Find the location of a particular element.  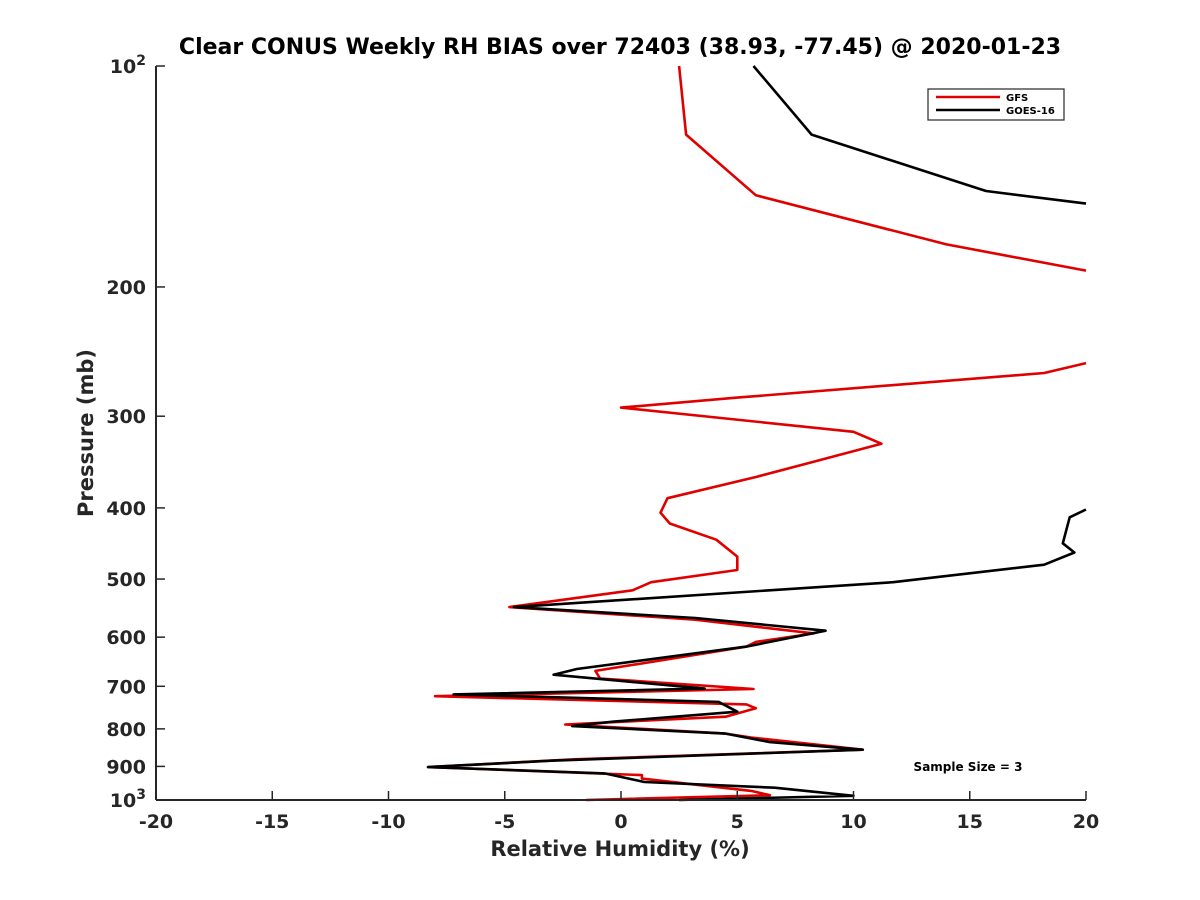

x-tick-label: 0 is located at coordinates (620, 822).